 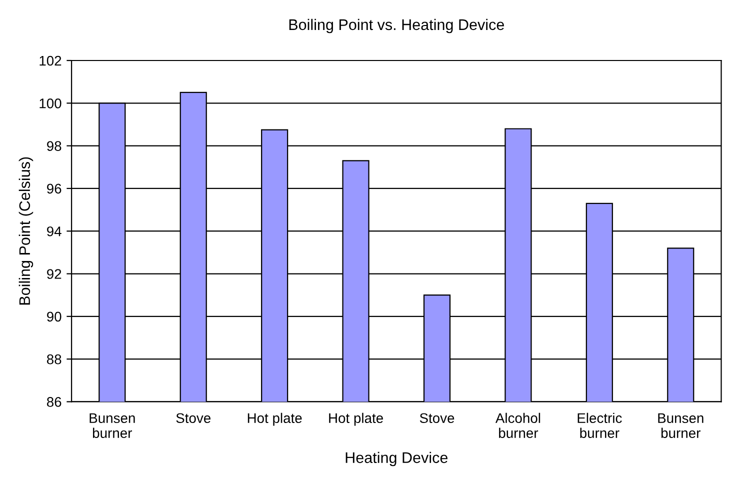 I want to click on x-axis-title: Heating Device, so click(x=397, y=459).